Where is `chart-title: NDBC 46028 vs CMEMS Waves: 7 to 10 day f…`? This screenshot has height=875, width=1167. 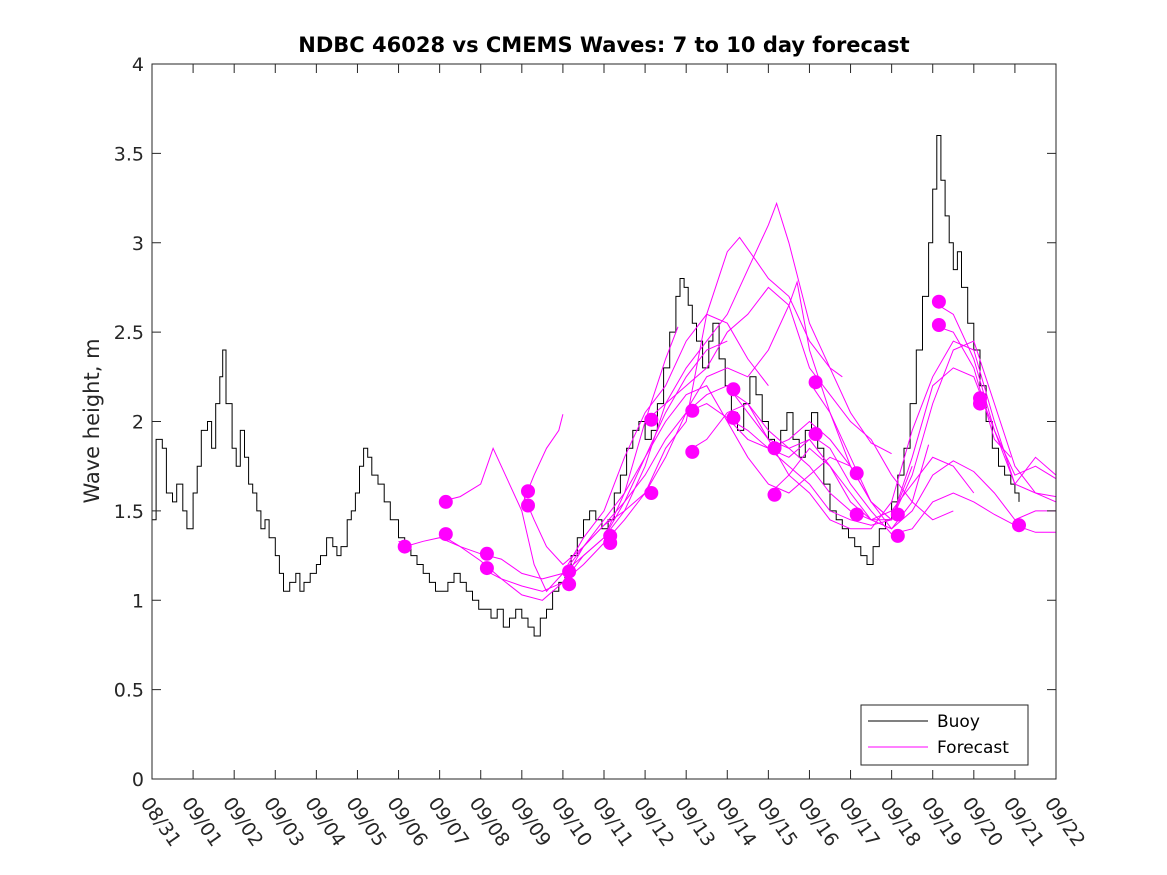
chart-title: NDBC 46028 vs CMEMS Waves: 7 to 10 day f… is located at coordinates (603, 45).